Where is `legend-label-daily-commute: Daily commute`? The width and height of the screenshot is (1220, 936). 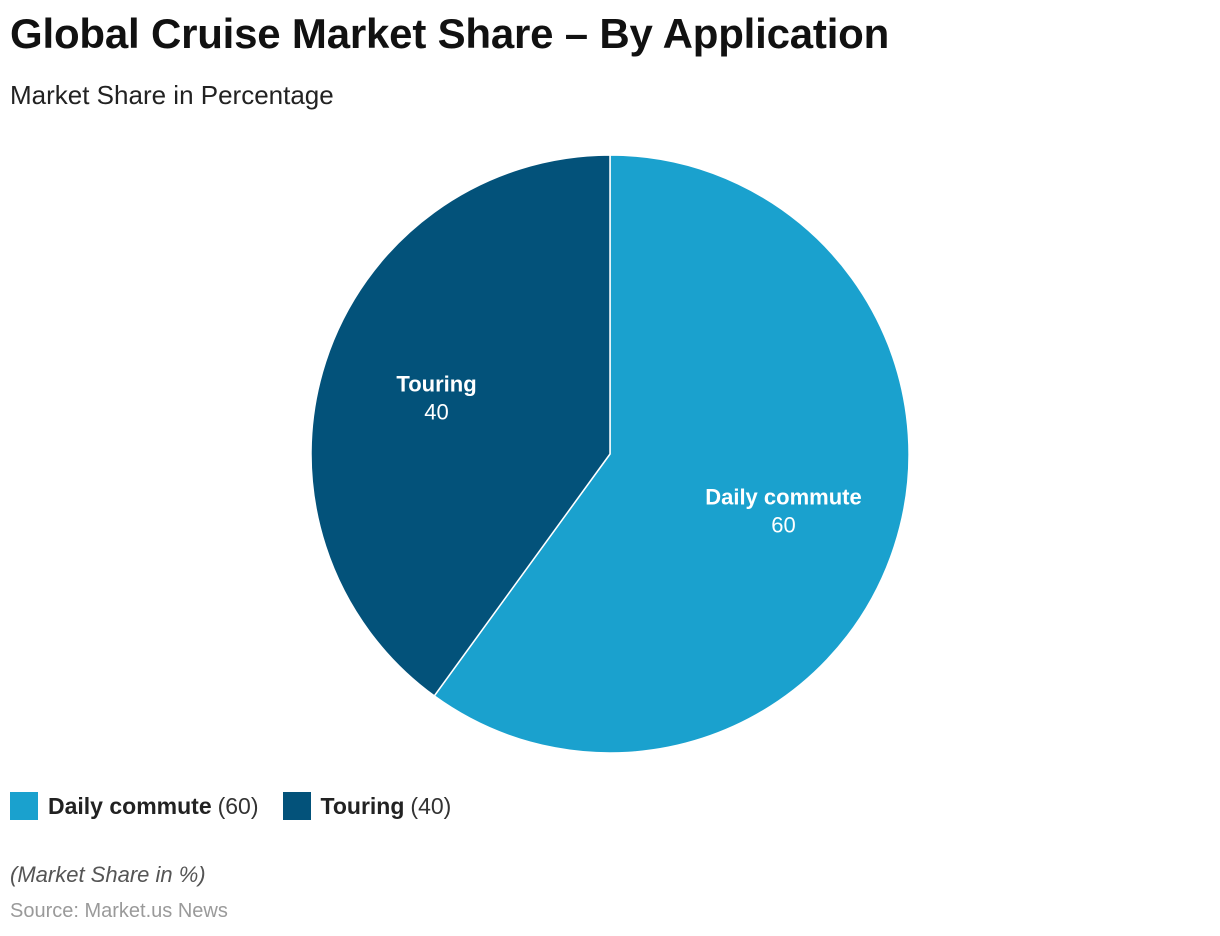
legend-label-daily-commute: Daily commute is located at coordinates (130, 805).